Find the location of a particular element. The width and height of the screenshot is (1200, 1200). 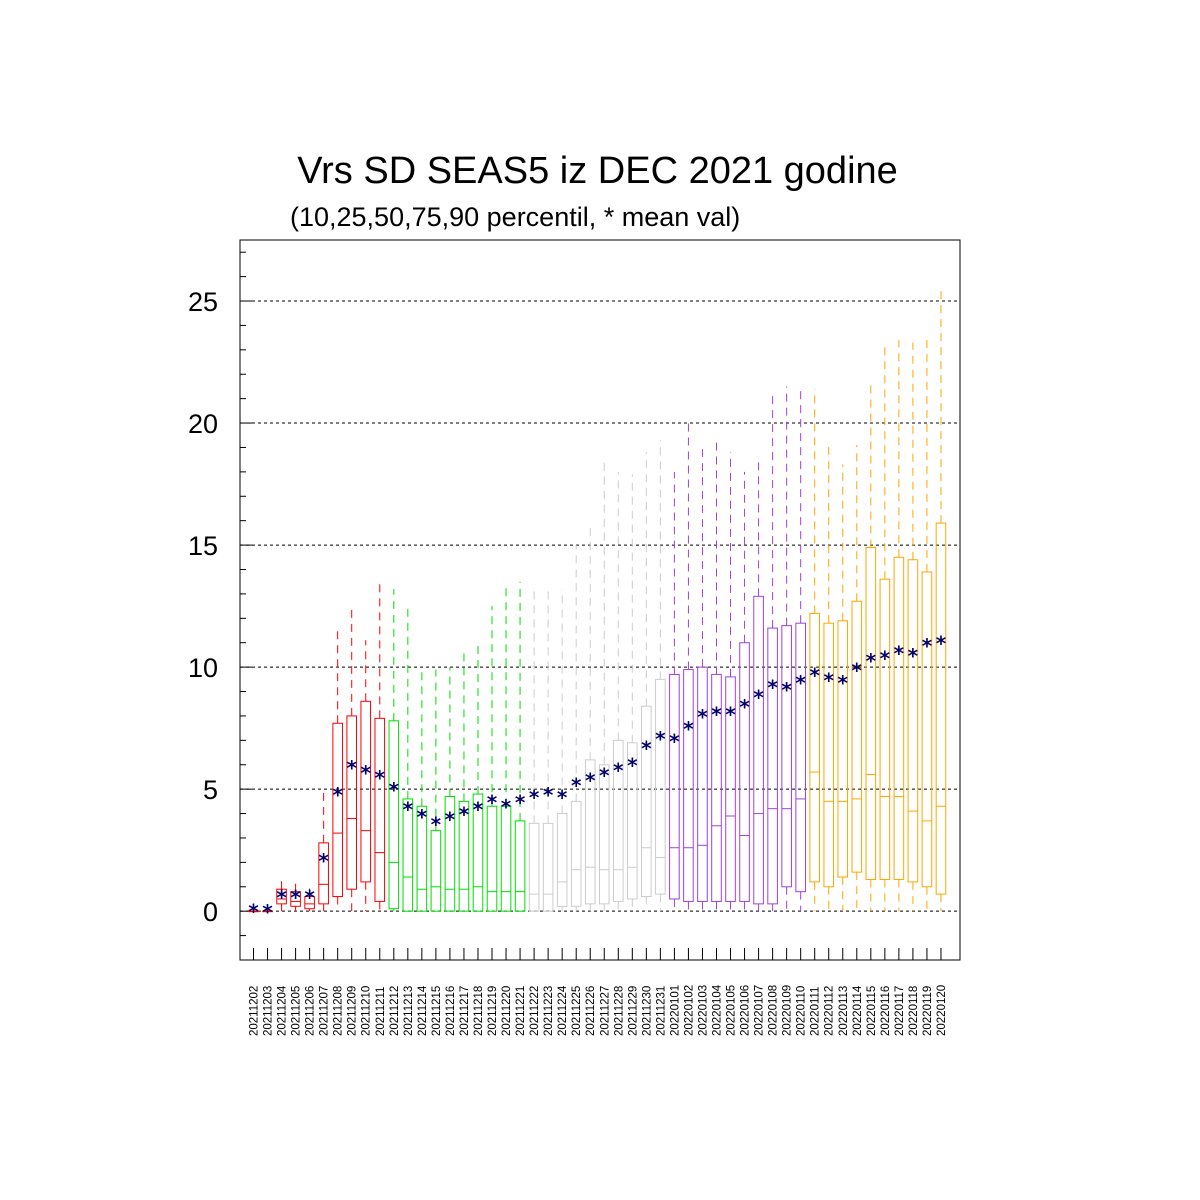

x-tick-label: 20211225 is located at coordinates (577, 1011).